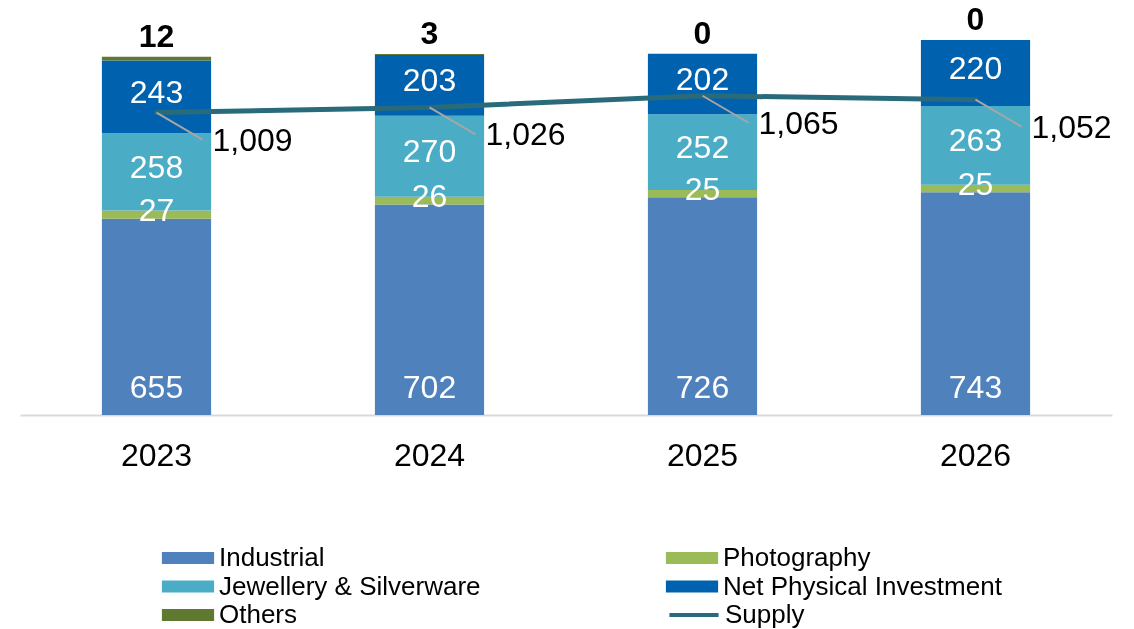  Describe the element at coordinates (797, 557) in the screenshot. I see `legend-label: Photography` at that location.